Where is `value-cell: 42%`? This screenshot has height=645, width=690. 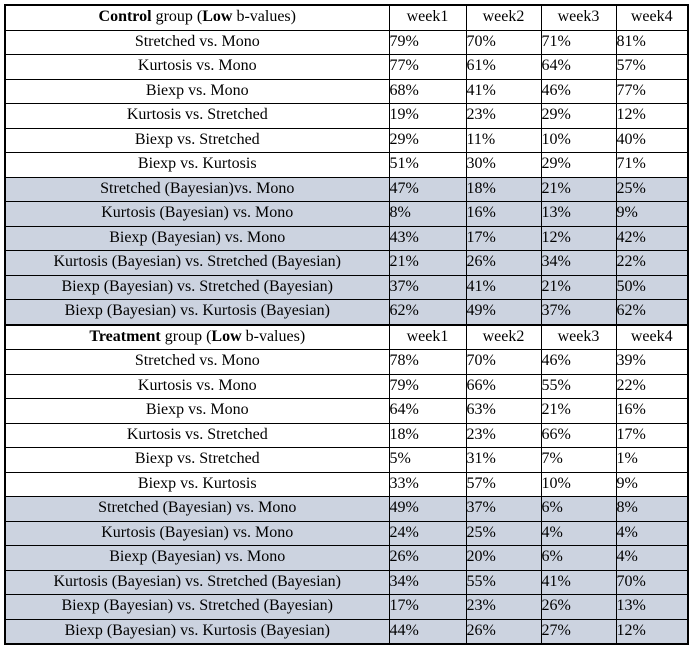 value-cell: 42% is located at coordinates (652, 238).